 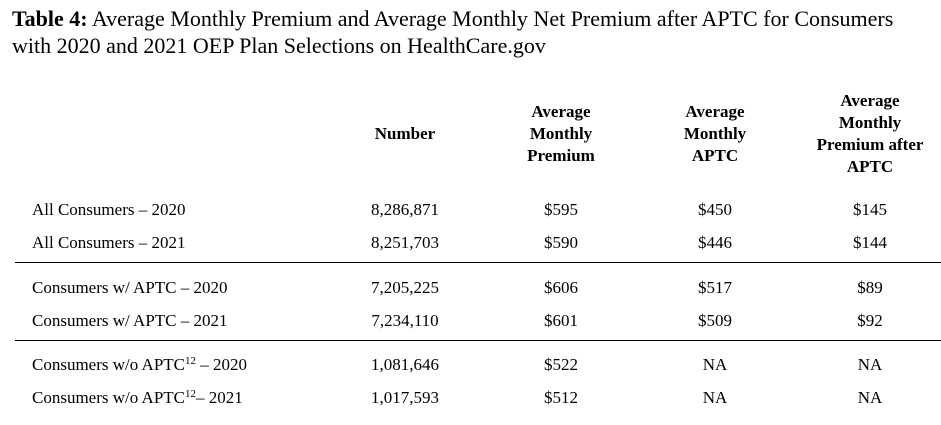 I want to click on table-cell: $145, so click(x=870, y=209).